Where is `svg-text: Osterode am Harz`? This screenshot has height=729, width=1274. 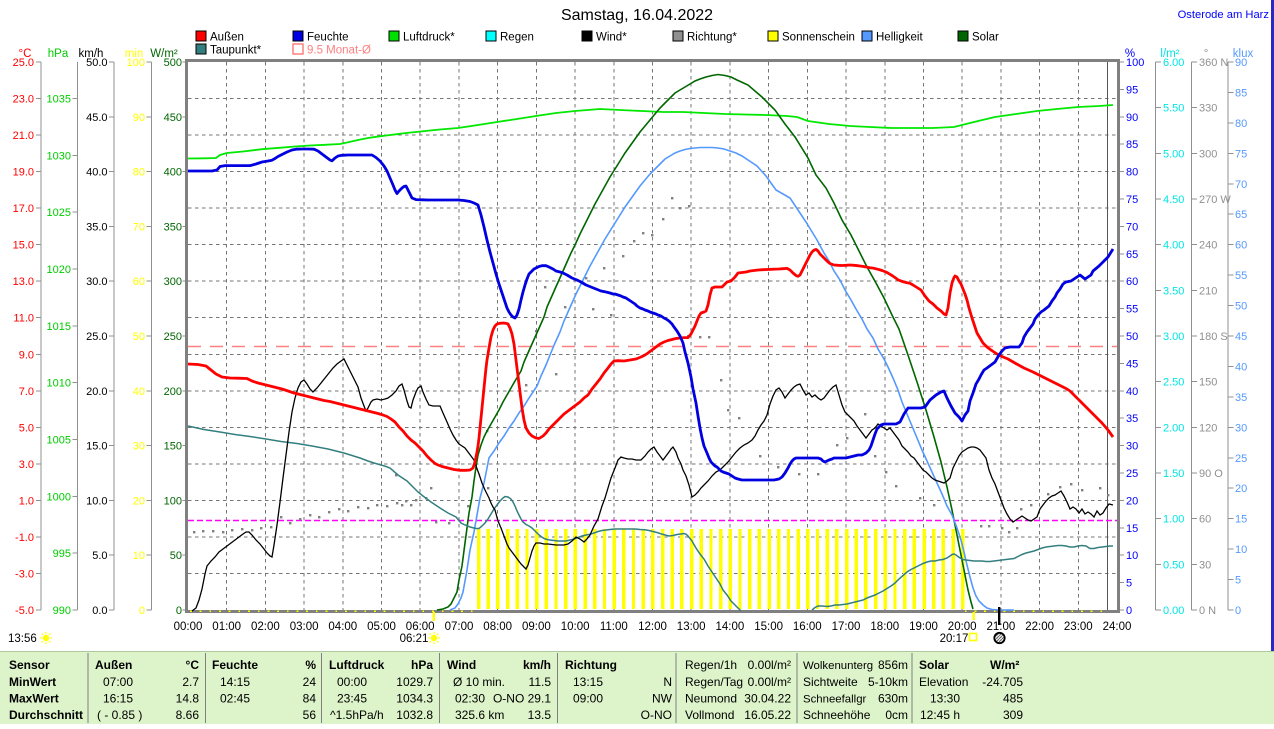
svg-text: Osterode am Harz is located at coordinates (1224, 15).